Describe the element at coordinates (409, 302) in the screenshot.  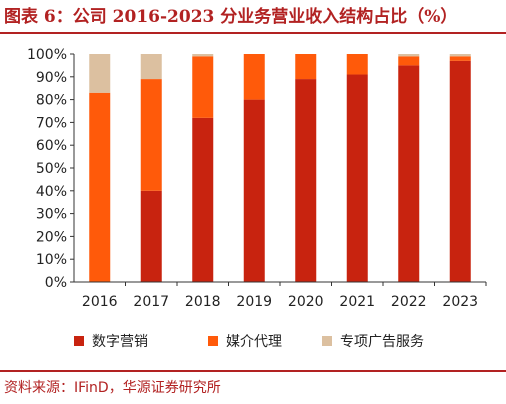
I see `x-tick-label: 2022` at that location.